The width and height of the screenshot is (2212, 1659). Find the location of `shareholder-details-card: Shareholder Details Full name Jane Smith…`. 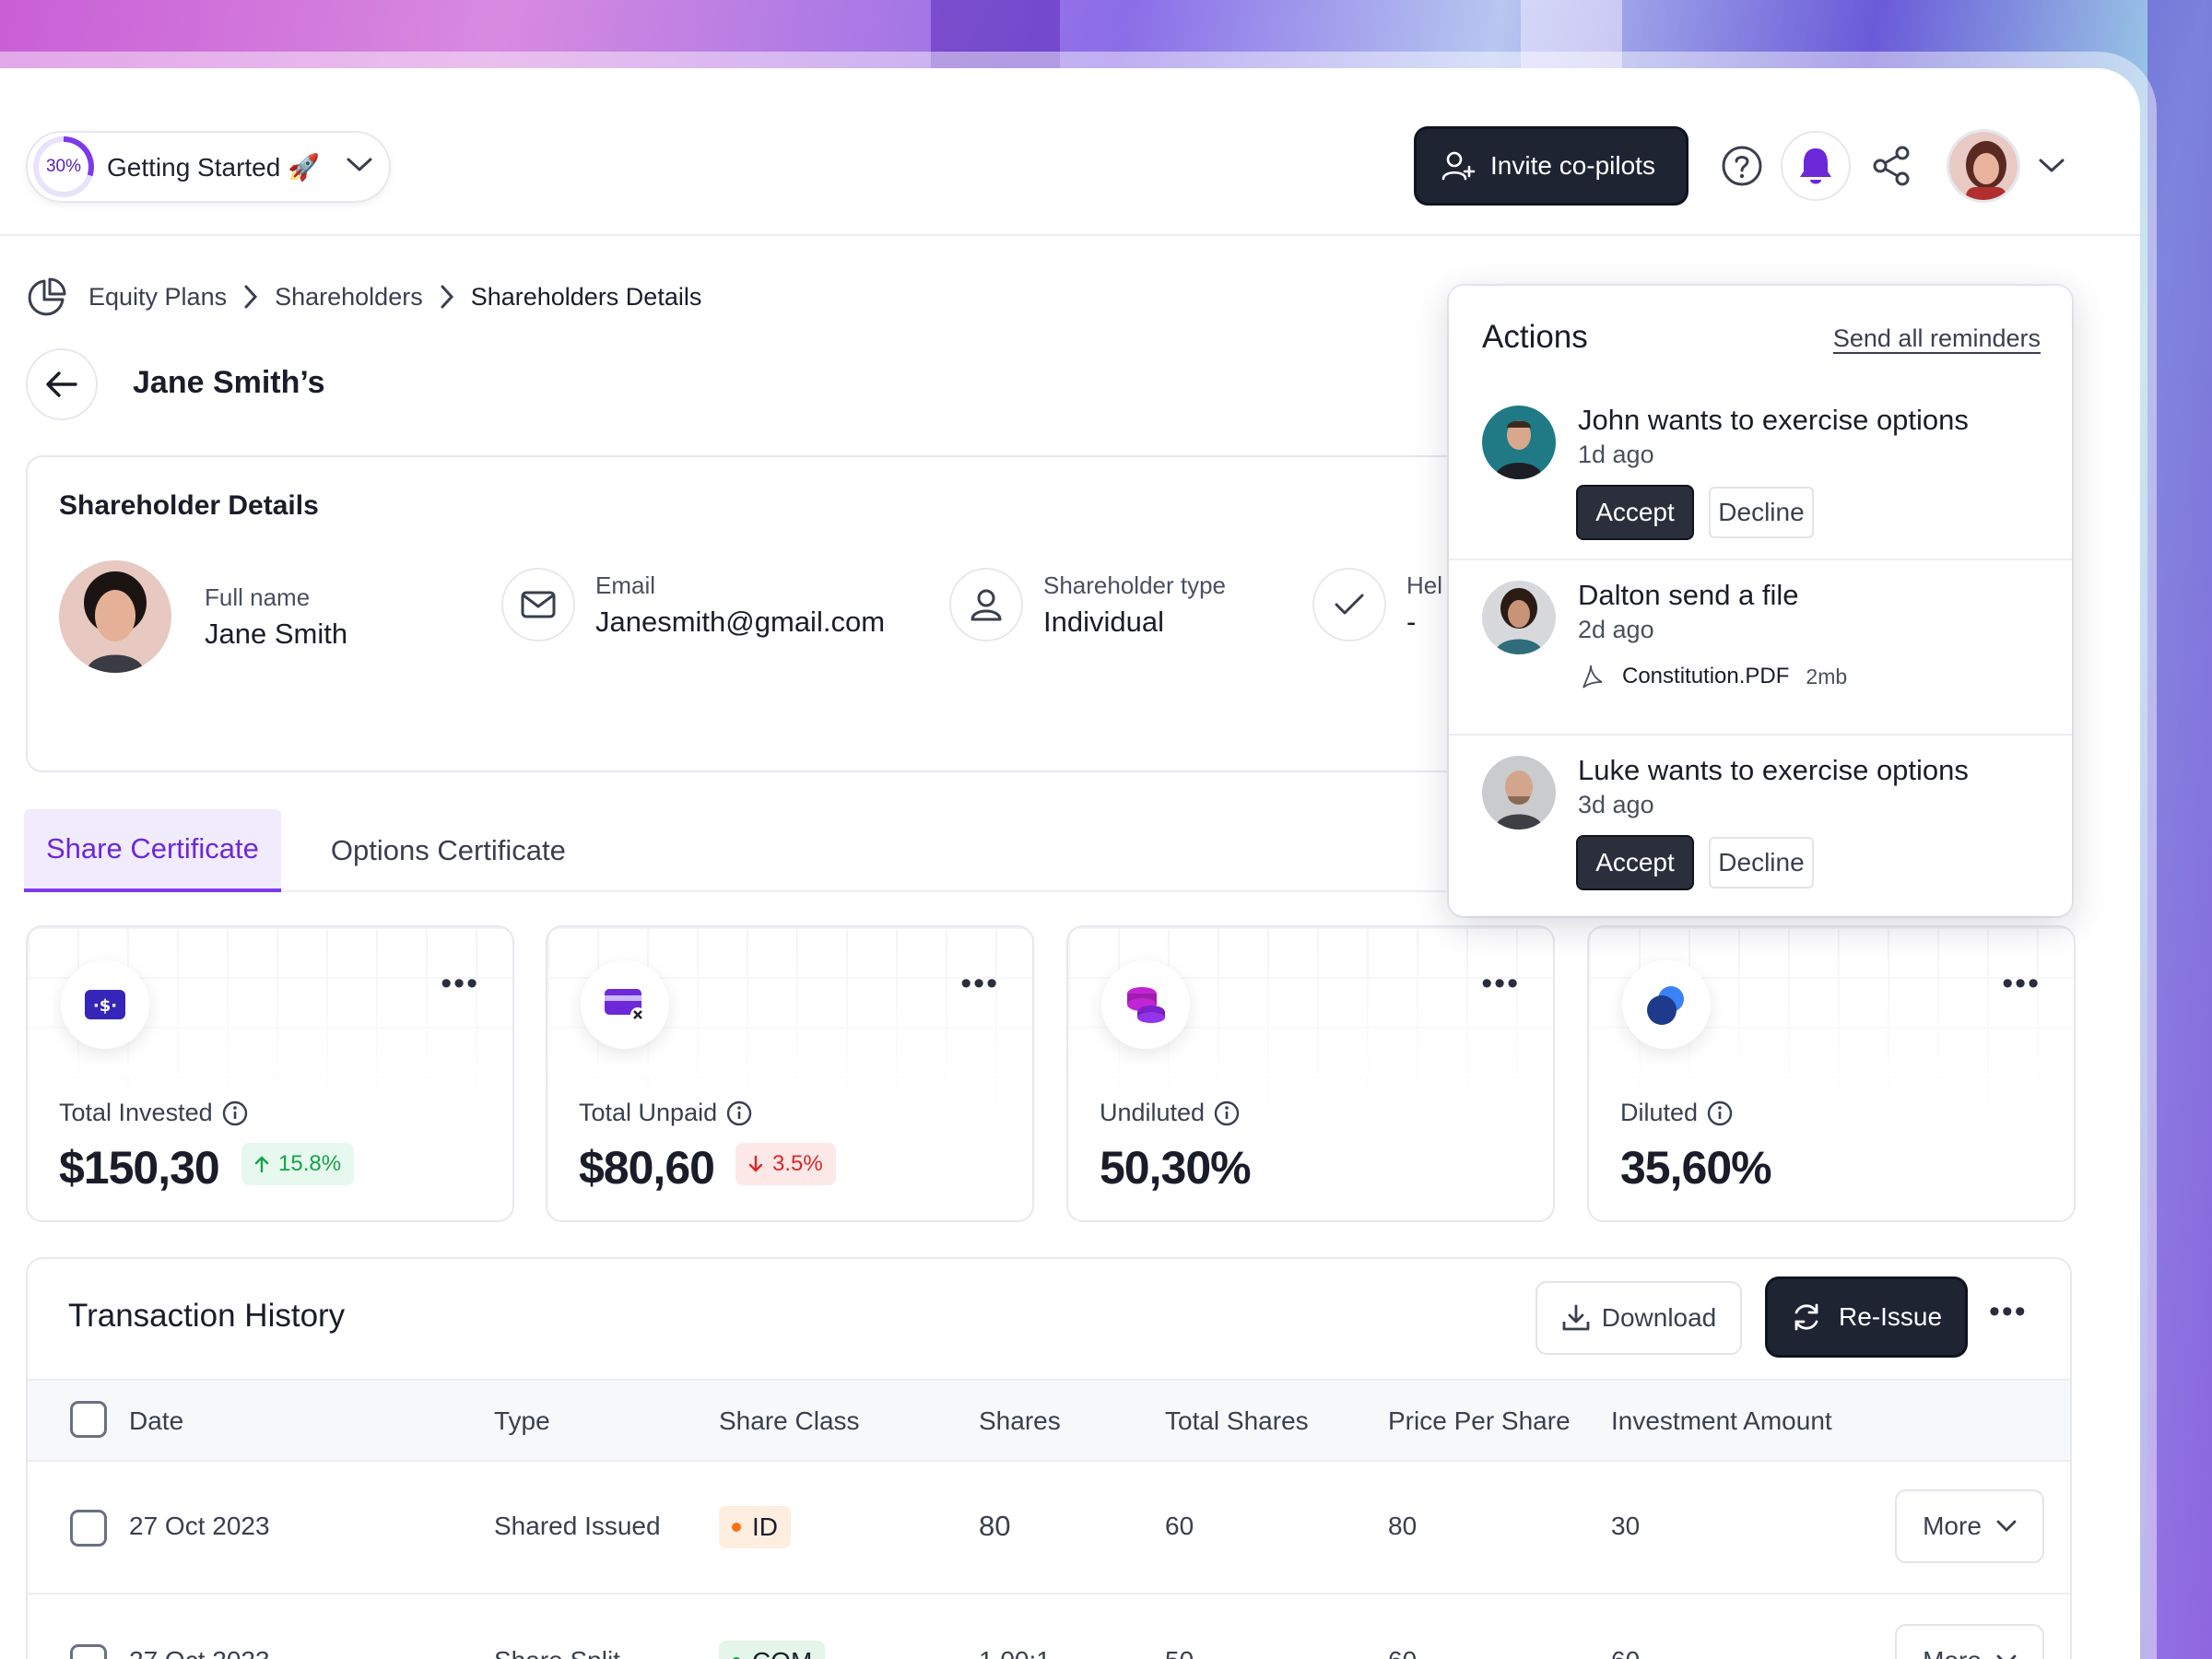

shareholder-details-card: Shareholder Details Full name Jane Smith… is located at coordinates (745, 613).